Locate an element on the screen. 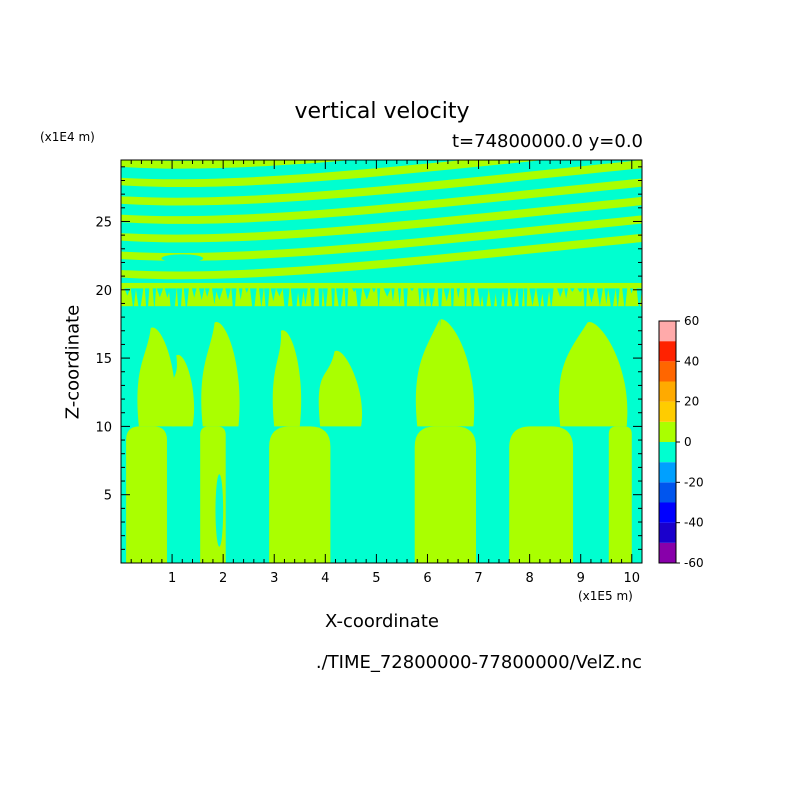 The width and height of the screenshot is (804, 804). colorbar-tick-label: -20 is located at coordinates (694, 482).